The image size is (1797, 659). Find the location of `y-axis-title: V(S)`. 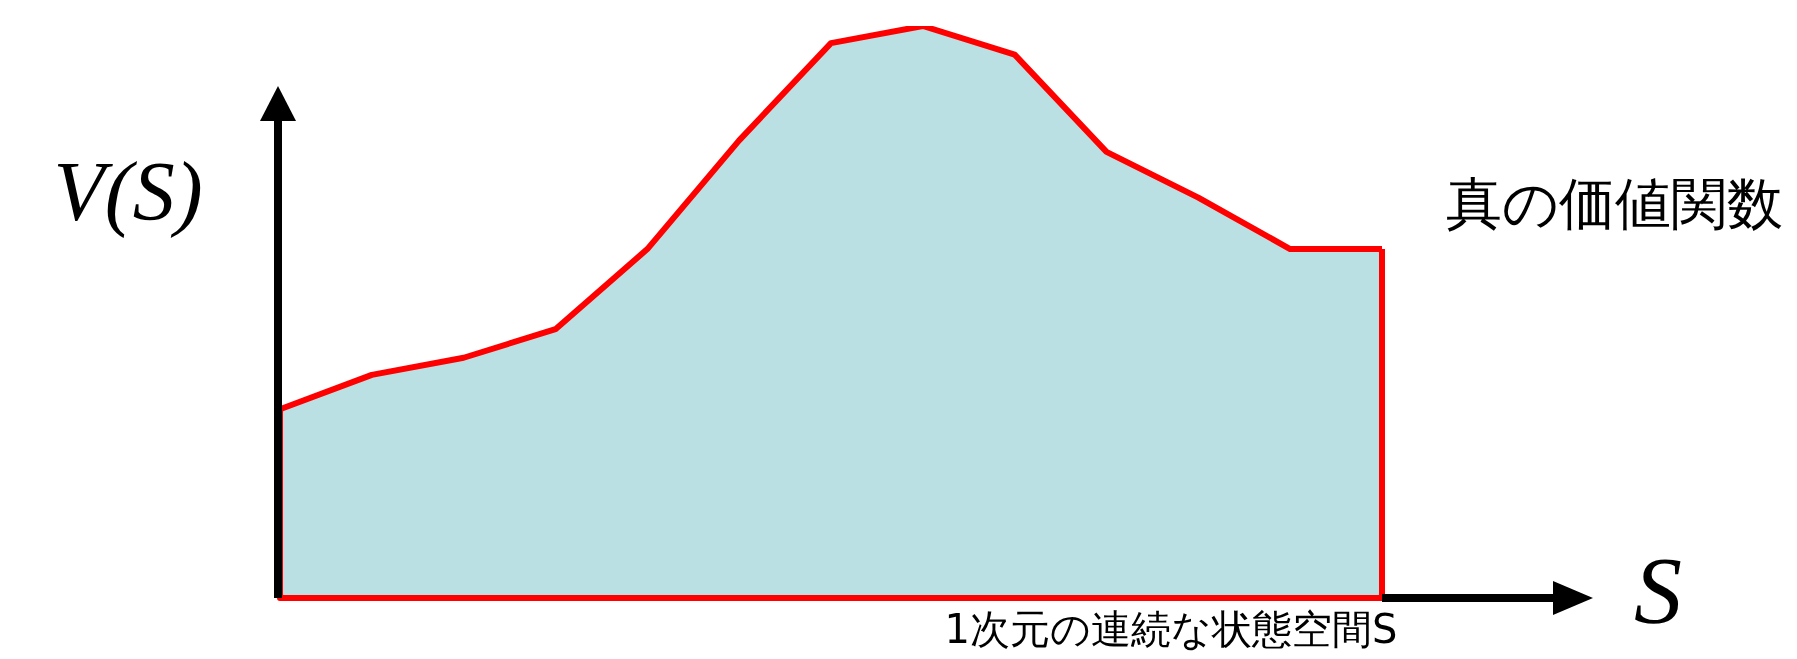

y-axis-title: V(S) is located at coordinates (128, 192).